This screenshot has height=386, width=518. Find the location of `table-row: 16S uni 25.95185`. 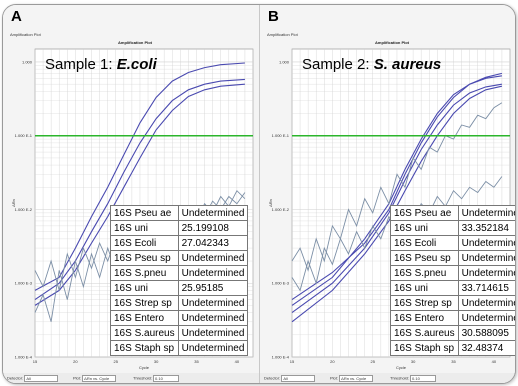

table-row: 16S uni 25.95185 is located at coordinates (179, 288).